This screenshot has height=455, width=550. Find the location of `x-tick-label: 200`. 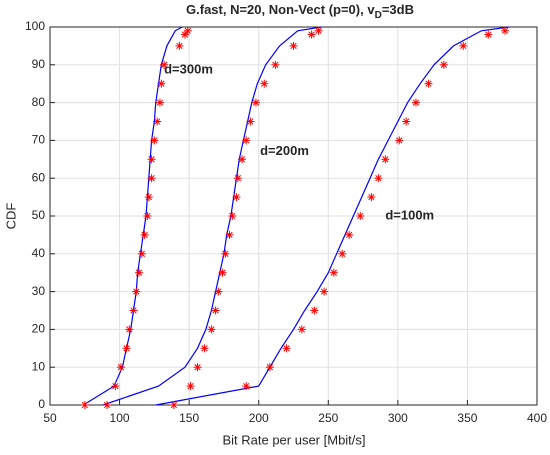

x-tick-label: 200 is located at coordinates (259, 418).